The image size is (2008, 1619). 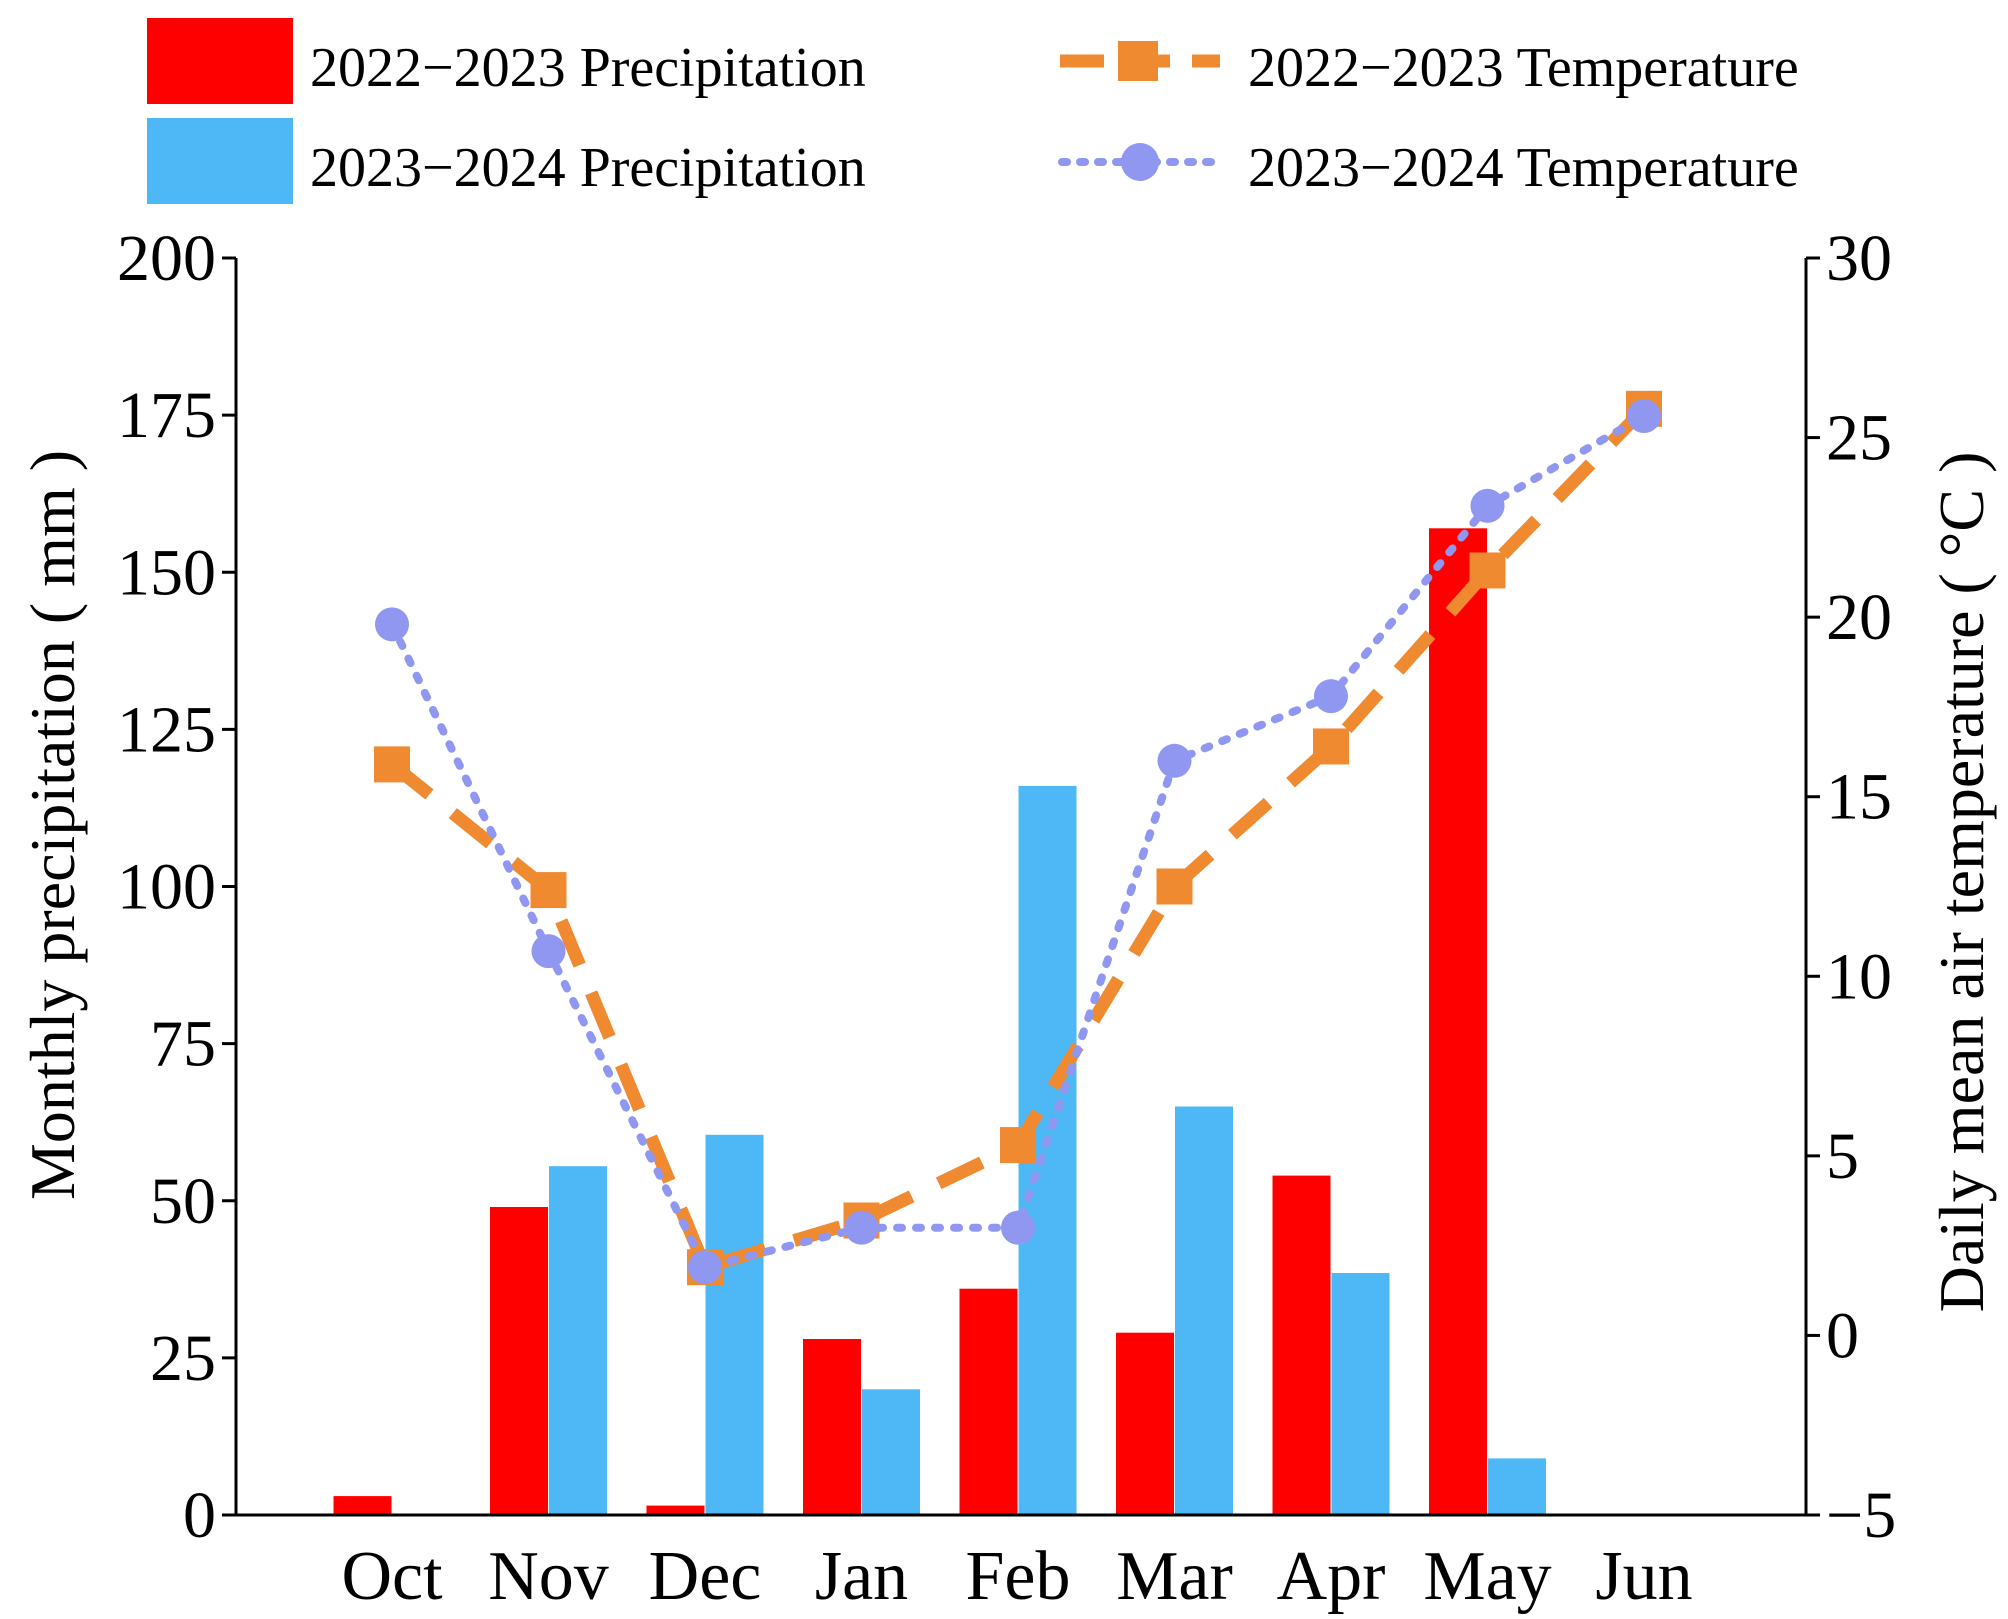 I want to click on y2-tick-label: 20, so click(x=1859, y=617).